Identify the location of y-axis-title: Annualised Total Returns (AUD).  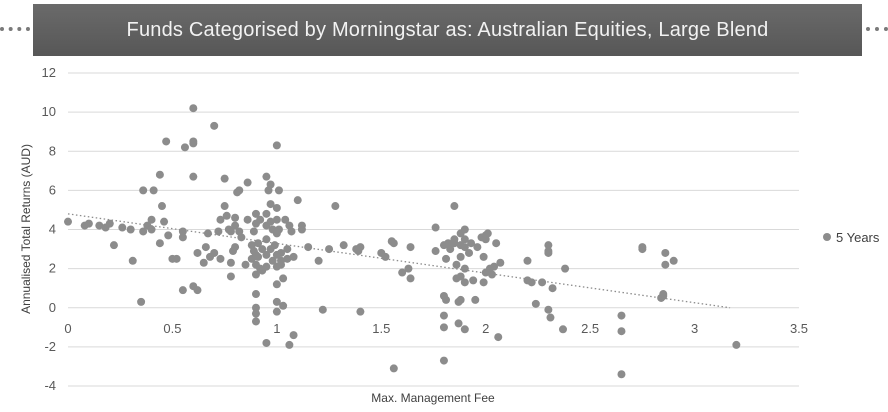
(26, 229).